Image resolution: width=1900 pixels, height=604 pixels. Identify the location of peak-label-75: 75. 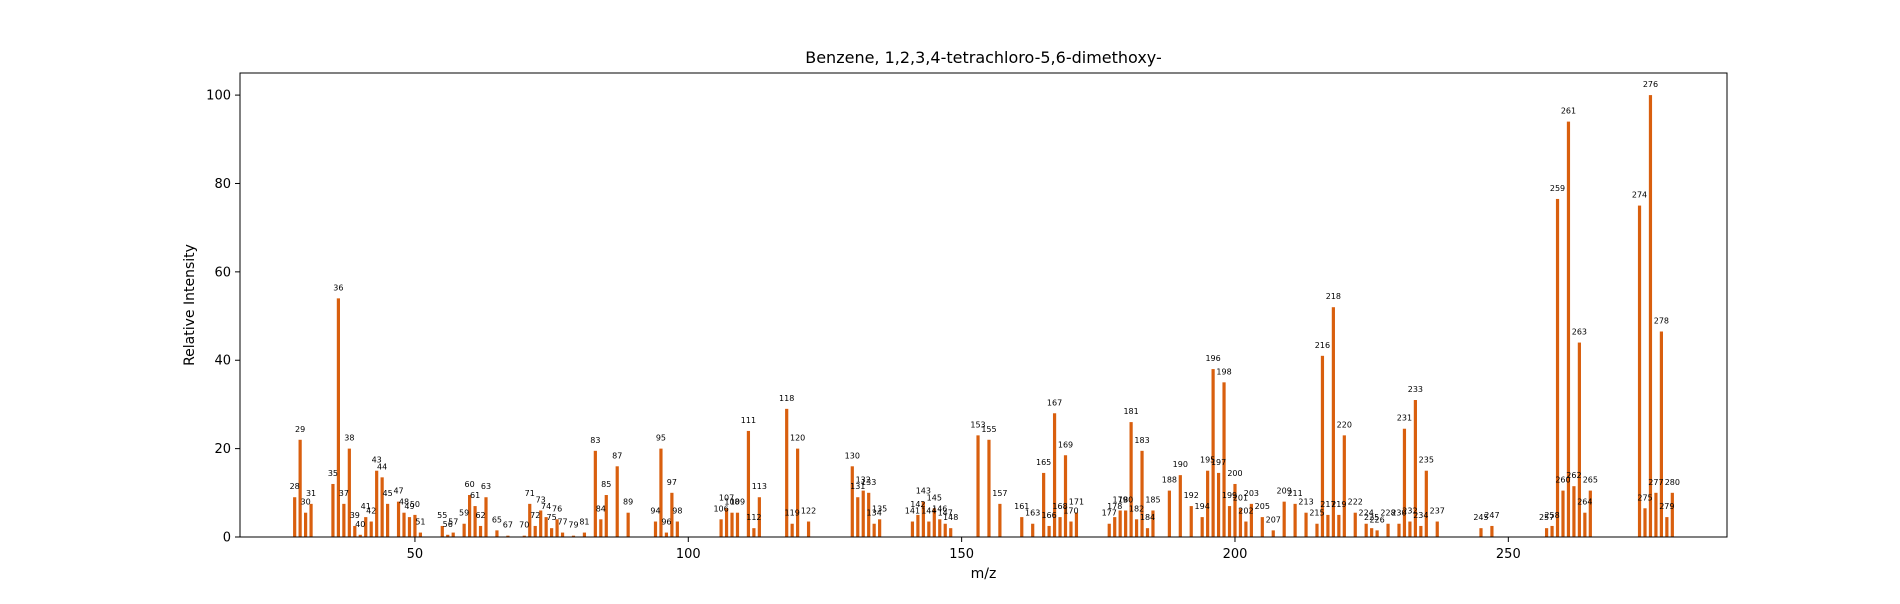
(552, 517).